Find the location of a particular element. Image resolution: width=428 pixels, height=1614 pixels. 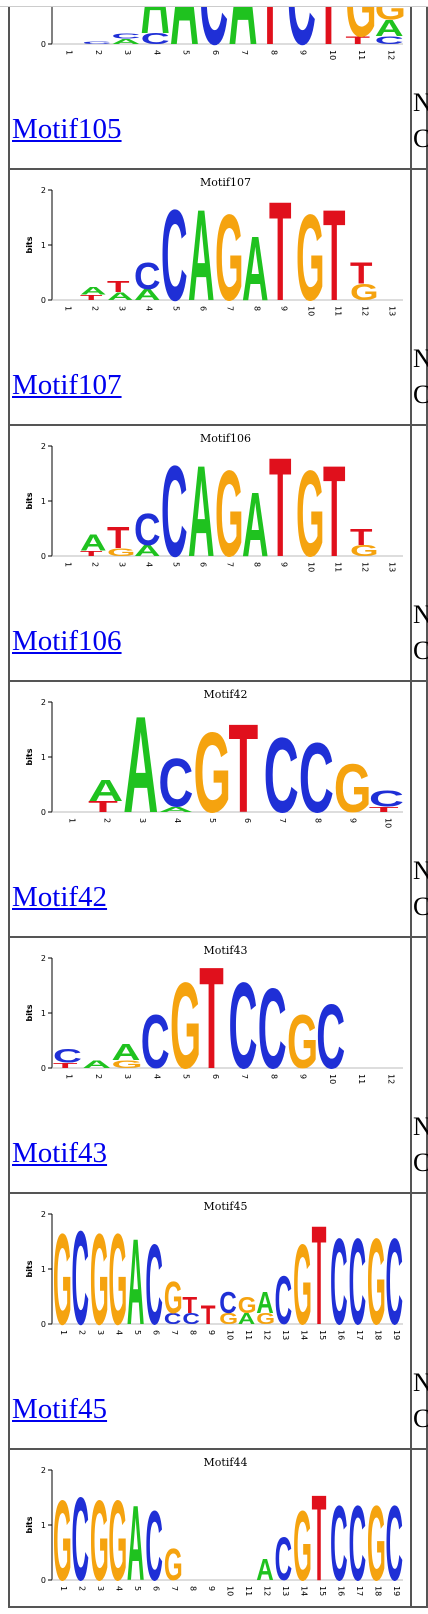

x-tick-label: 17 is located at coordinates (359, 1335).